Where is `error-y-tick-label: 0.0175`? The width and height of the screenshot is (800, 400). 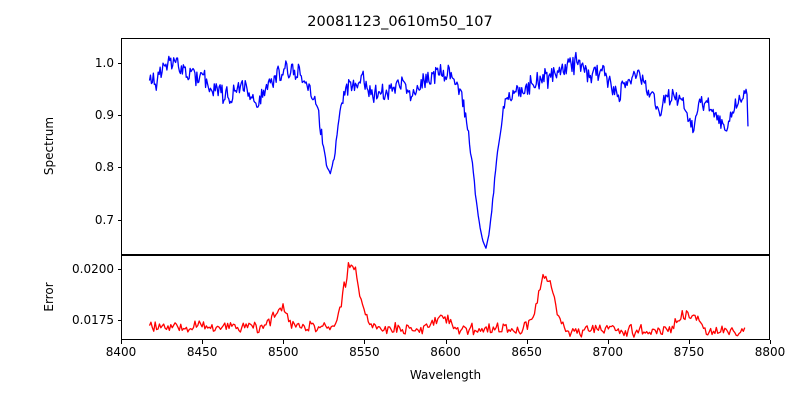 error-y-tick-label: 0.0175 is located at coordinates (93, 320).